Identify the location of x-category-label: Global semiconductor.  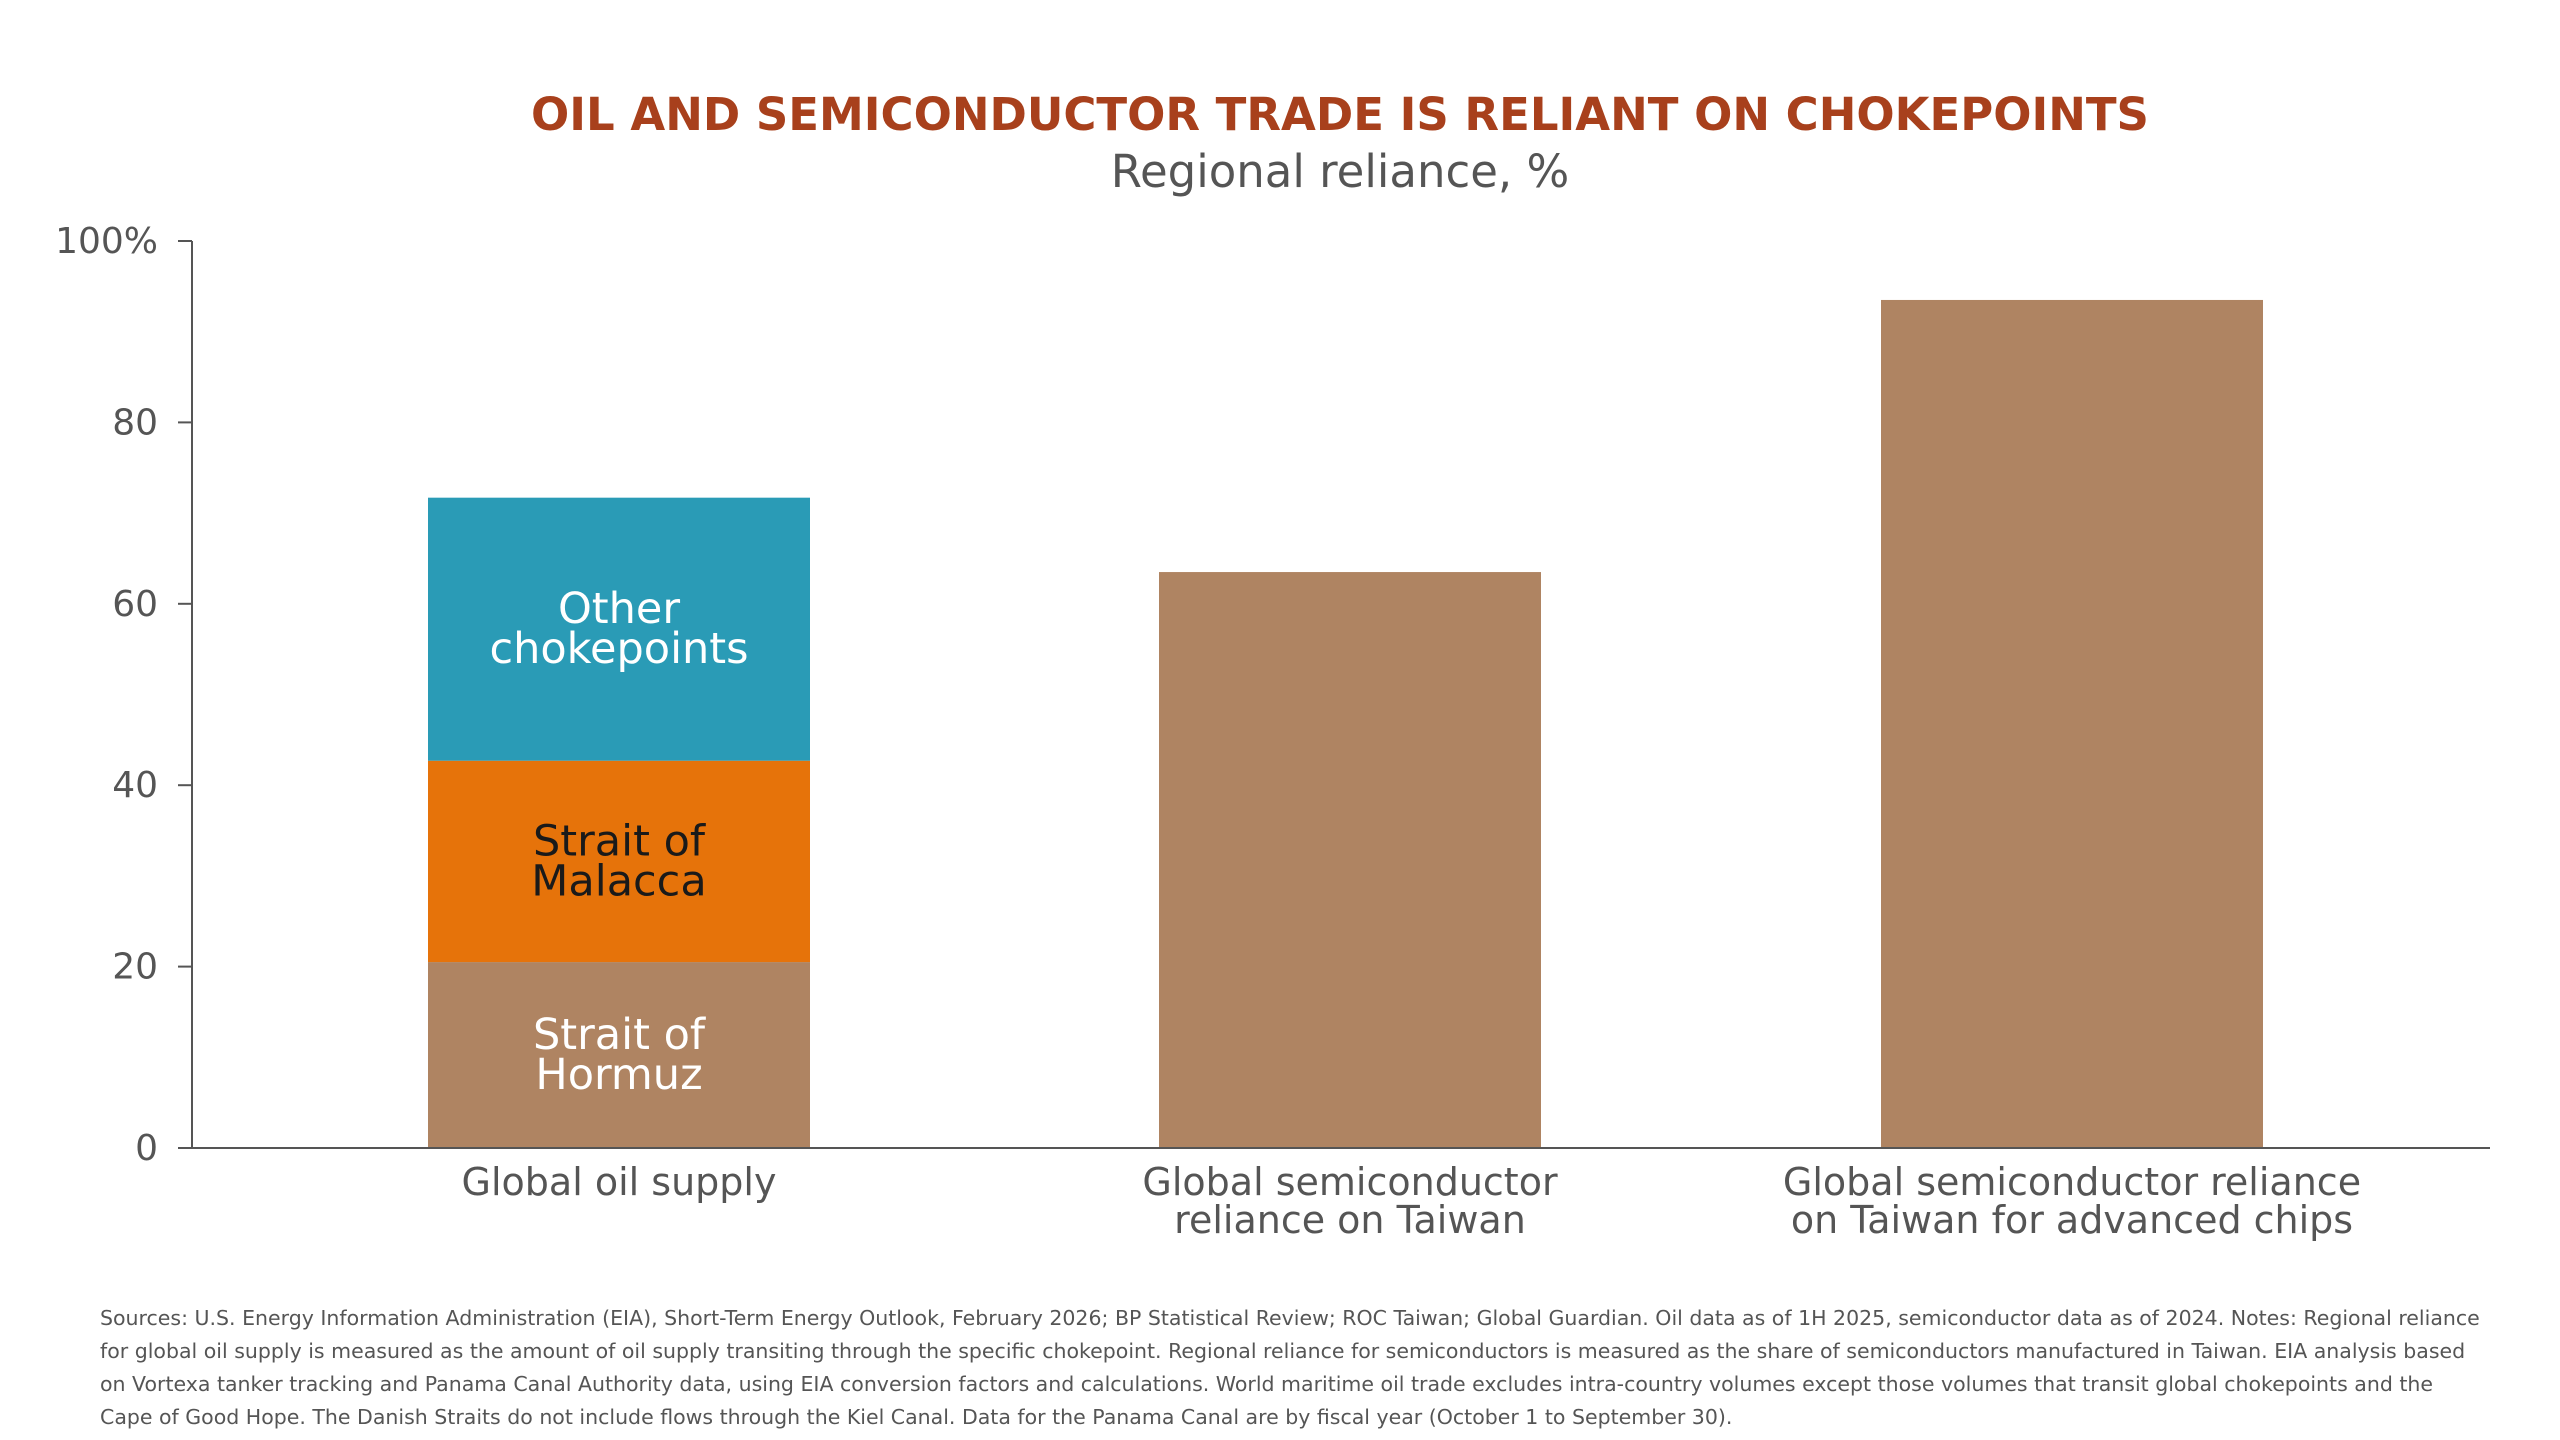
(1350, 1182).